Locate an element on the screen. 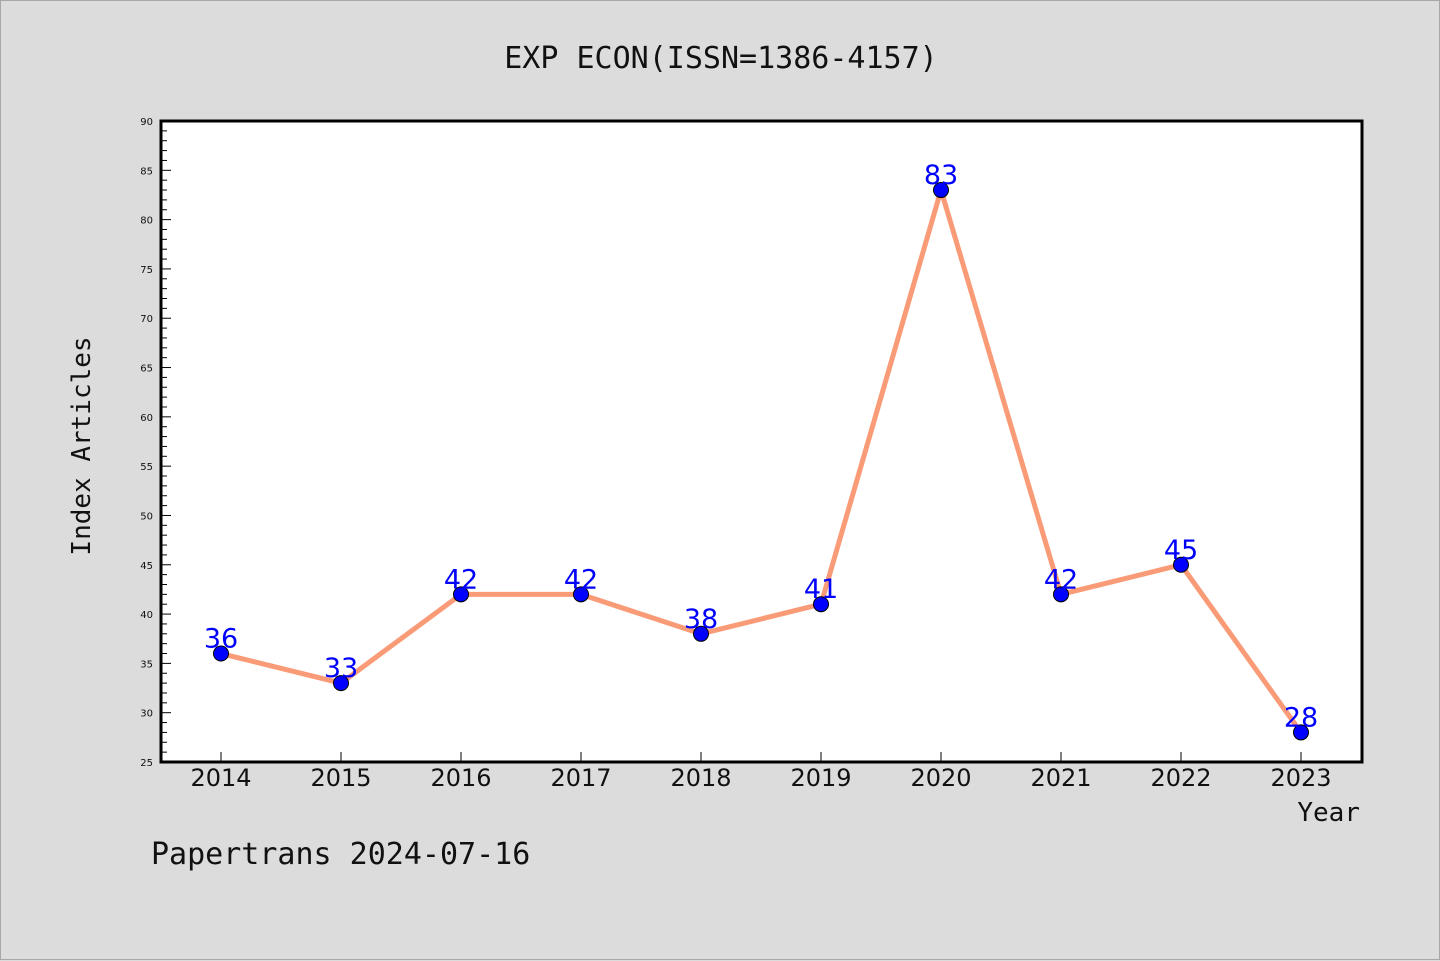 The height and width of the screenshot is (961, 1440). x-axis-label: Year is located at coordinates (1328, 813).